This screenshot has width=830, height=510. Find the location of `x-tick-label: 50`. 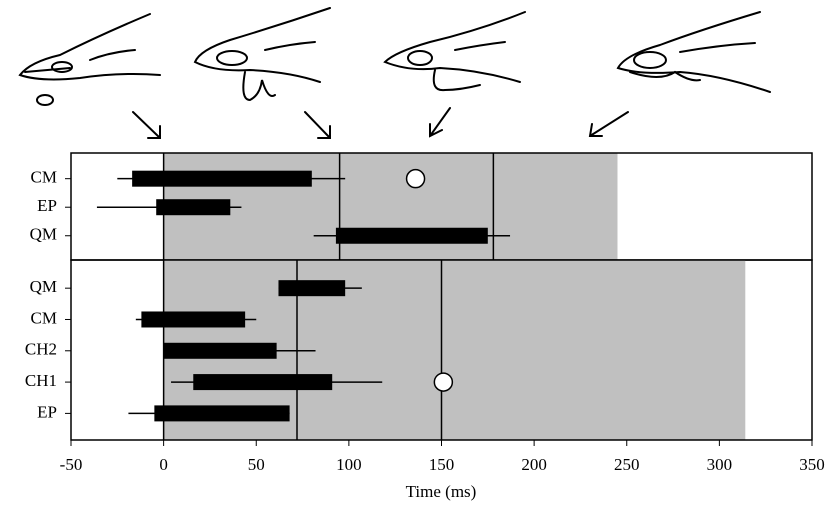

x-tick-label: 50 is located at coordinates (256, 464).